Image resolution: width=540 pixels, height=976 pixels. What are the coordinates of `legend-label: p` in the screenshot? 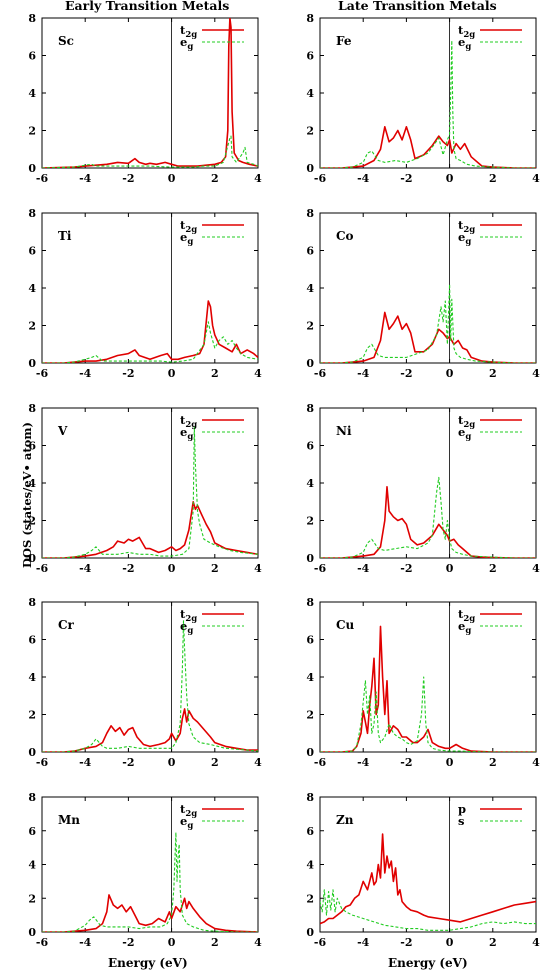 It's located at (462, 809).